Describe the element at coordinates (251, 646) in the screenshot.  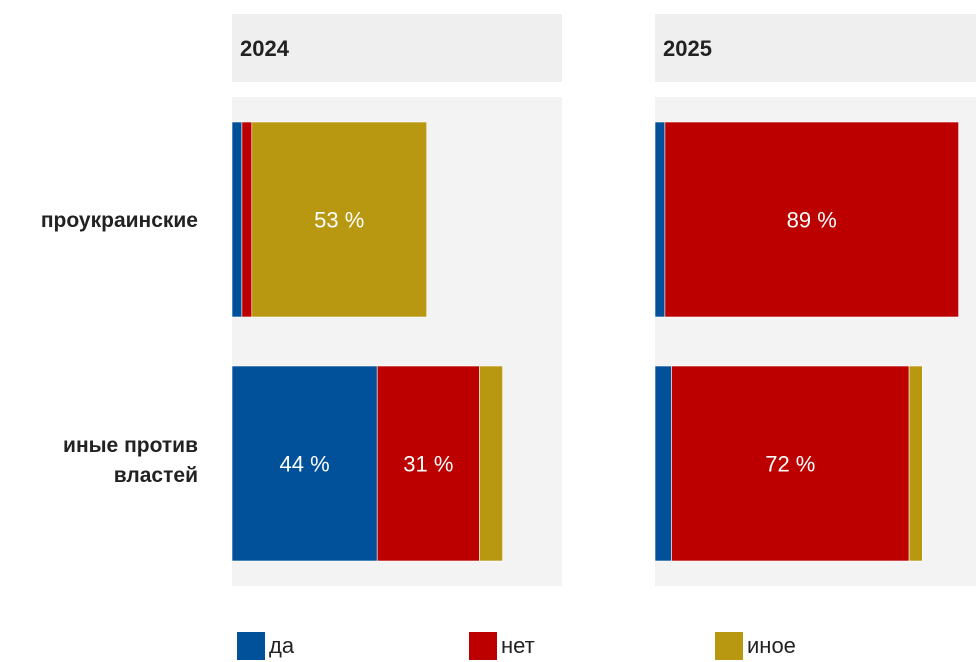
I see `legend-swatch-da` at that location.